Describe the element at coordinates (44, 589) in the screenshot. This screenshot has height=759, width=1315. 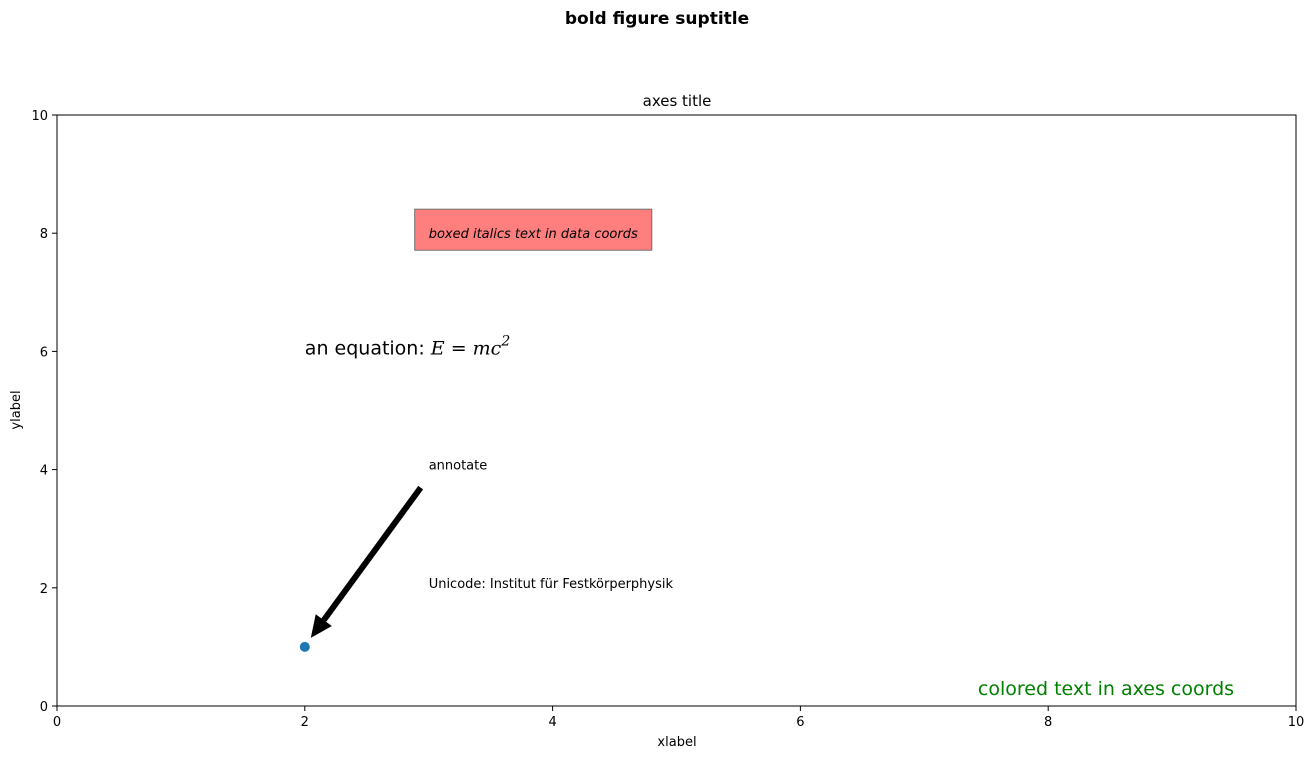
I see `y-tick-label: 2` at that location.